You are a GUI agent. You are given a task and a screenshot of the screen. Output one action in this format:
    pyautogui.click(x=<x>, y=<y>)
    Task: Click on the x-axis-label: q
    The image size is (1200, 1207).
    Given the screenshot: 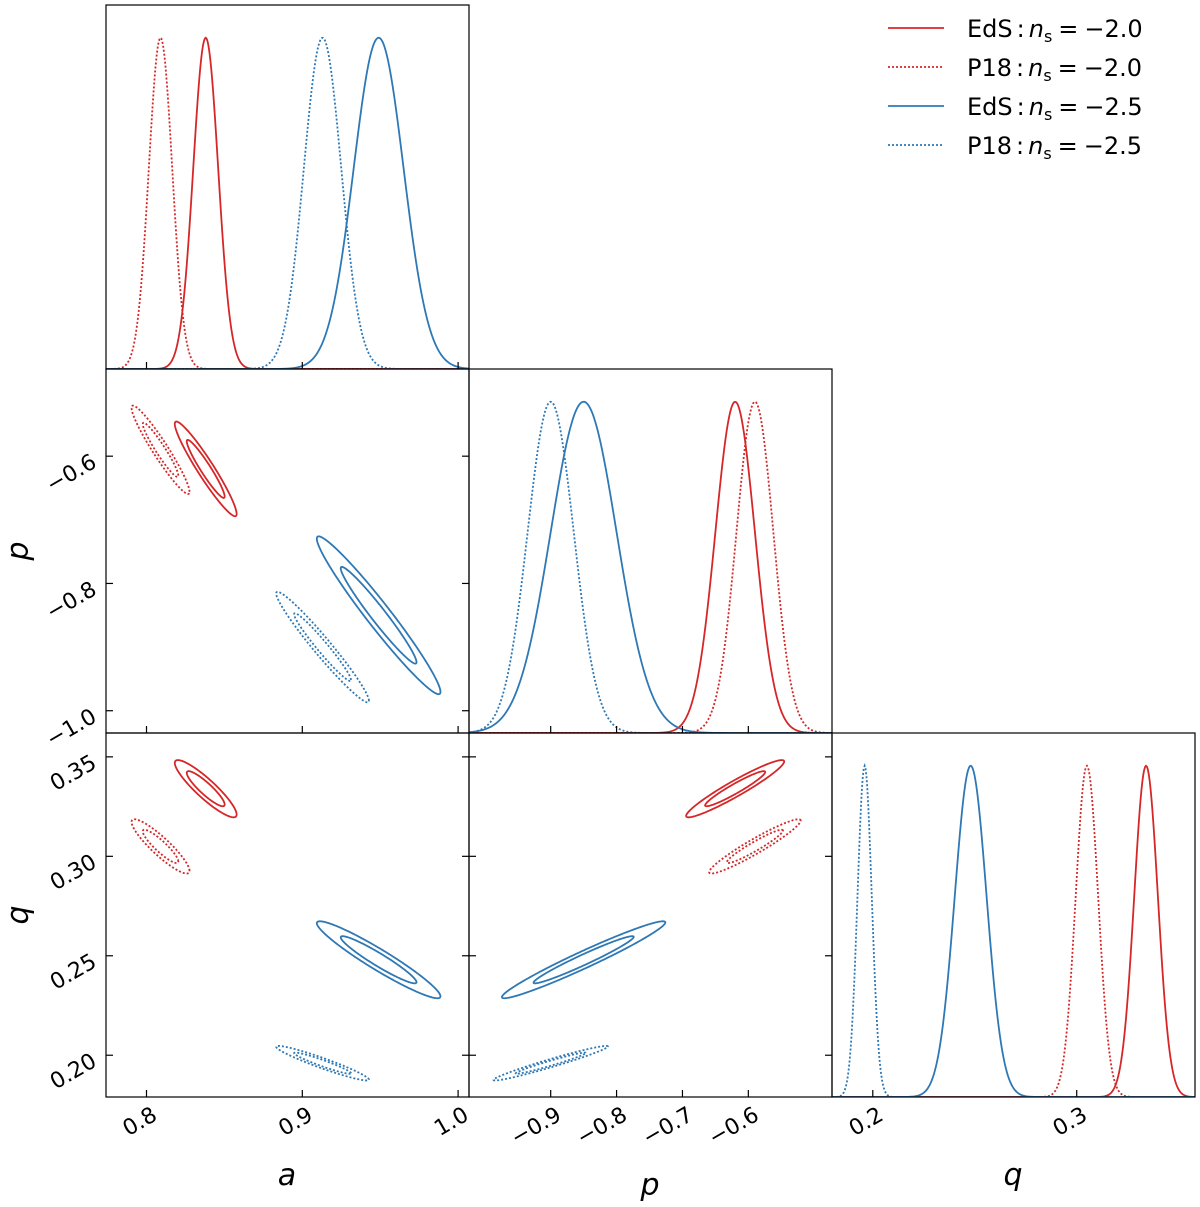 What is the action you would take?
    pyautogui.click(x=1012, y=1175)
    